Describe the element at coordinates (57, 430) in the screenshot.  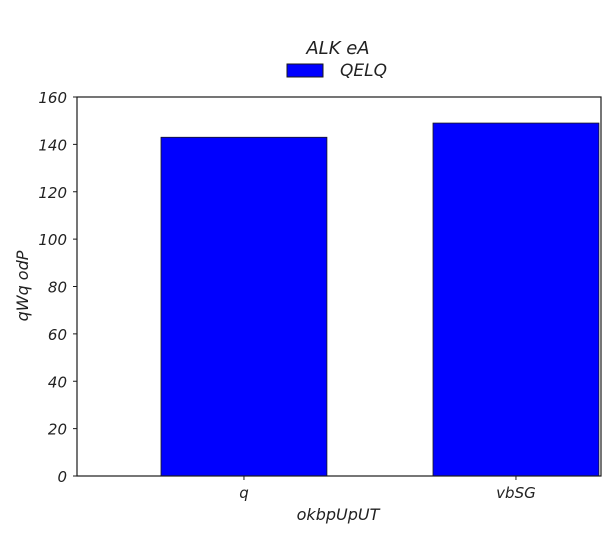
I see `y-tick-label: 20` at that location.